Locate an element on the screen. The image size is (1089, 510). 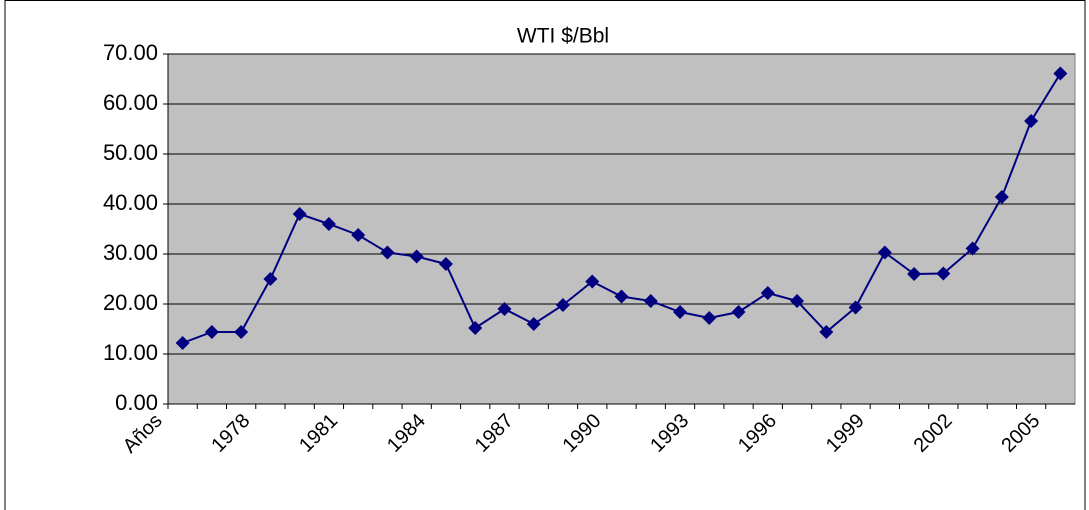
y-tick-label: 0.00 is located at coordinates (136, 402).